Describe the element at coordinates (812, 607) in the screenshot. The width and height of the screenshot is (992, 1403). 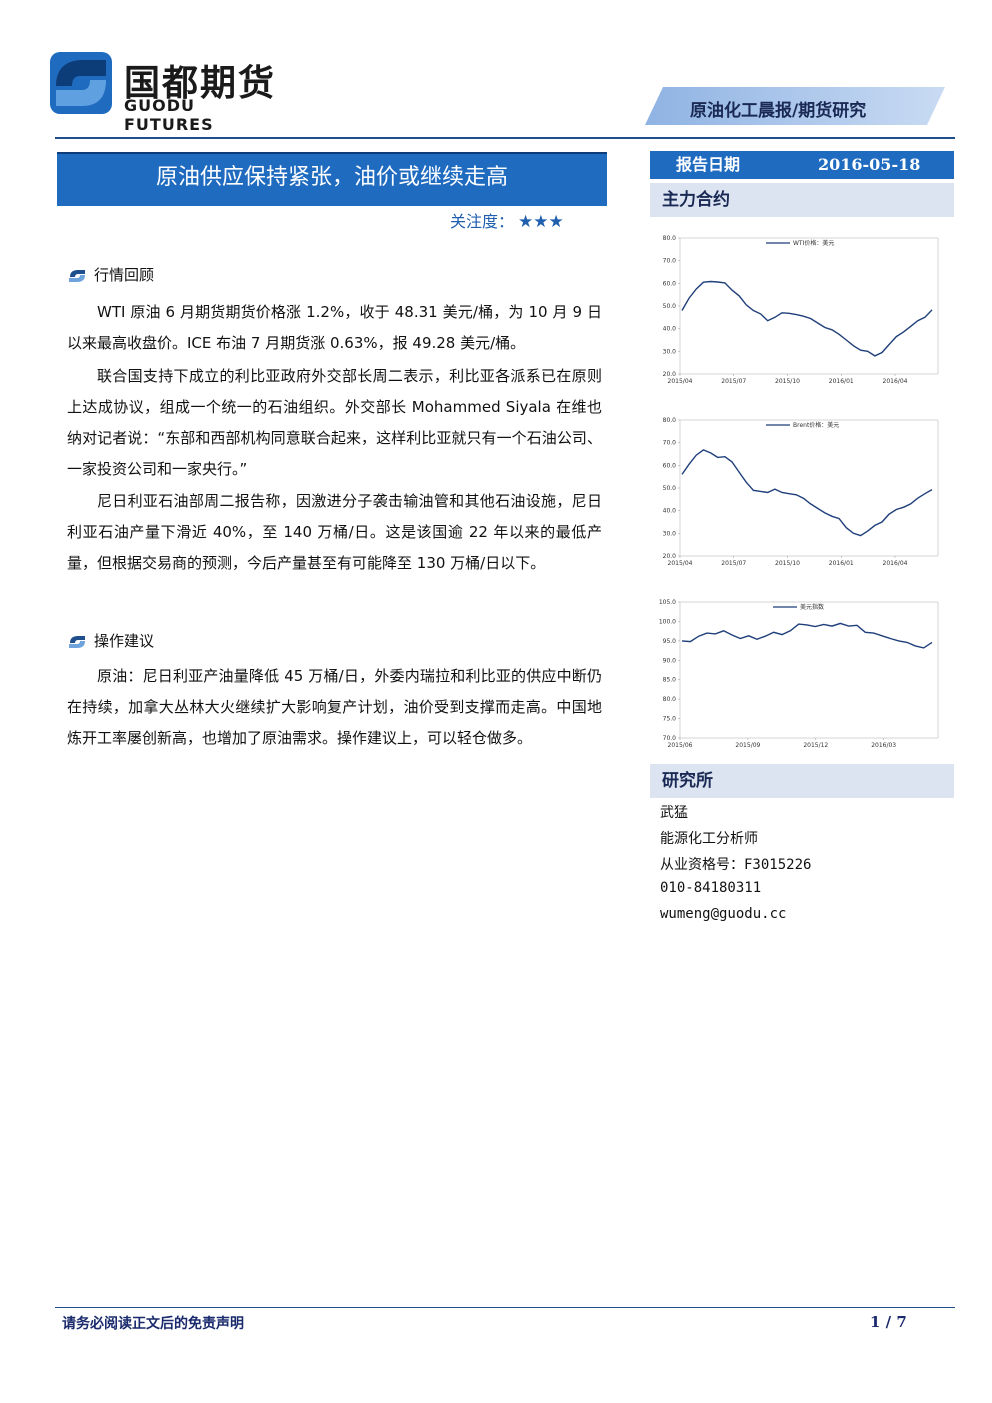
I see `legend-label: 美元指数` at that location.